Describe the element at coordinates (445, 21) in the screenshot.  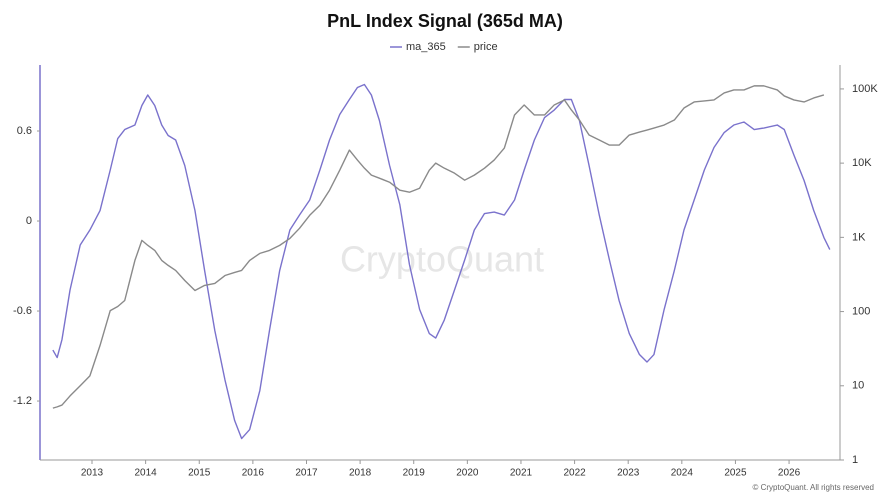
I see `chart-title: PnL Index Signal (365d MA)` at that location.